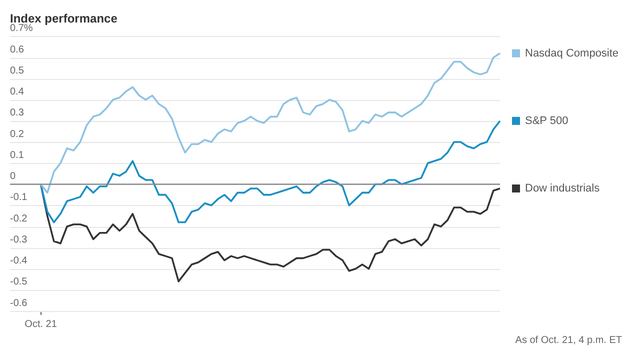 This screenshot has height=359, width=630. I want to click on legend-label: Nasdaq Composite, so click(572, 53).